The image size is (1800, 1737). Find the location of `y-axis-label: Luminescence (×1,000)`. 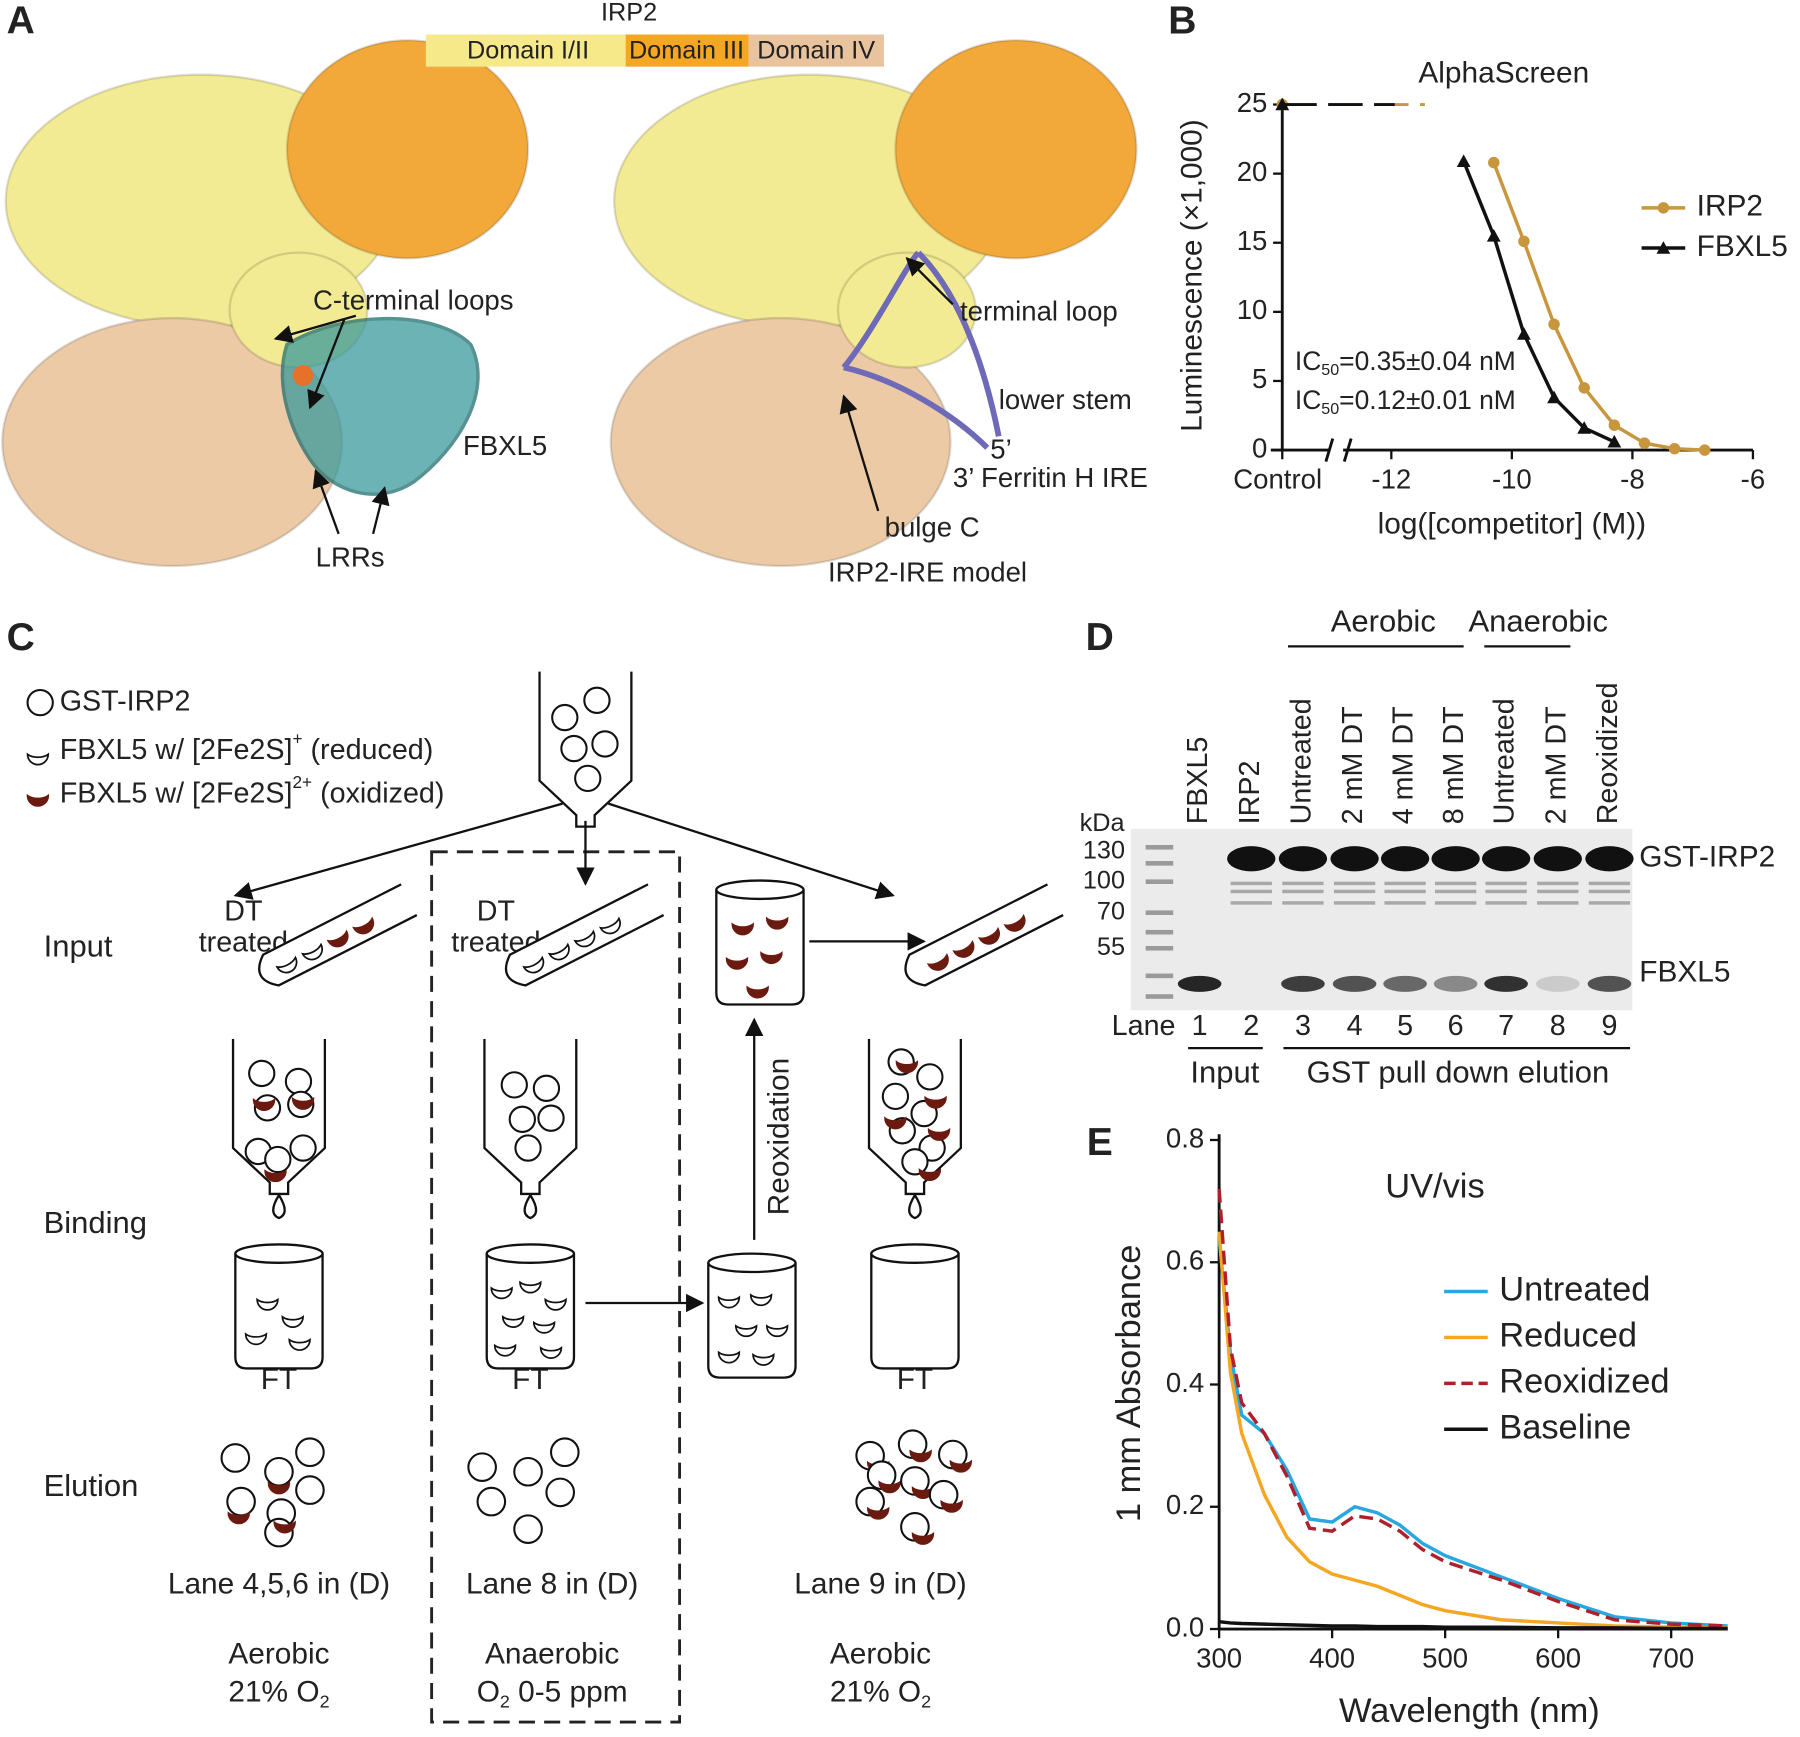

y-axis-label: Luminescence (×1,000) is located at coordinates (1192, 275).